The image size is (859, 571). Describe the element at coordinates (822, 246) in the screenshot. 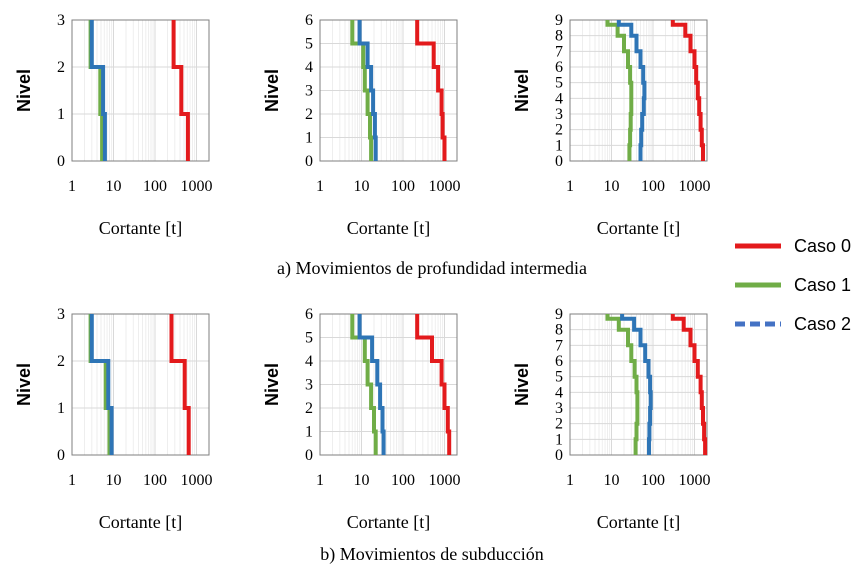

I see `legend-label-caso-0: Caso 0` at that location.